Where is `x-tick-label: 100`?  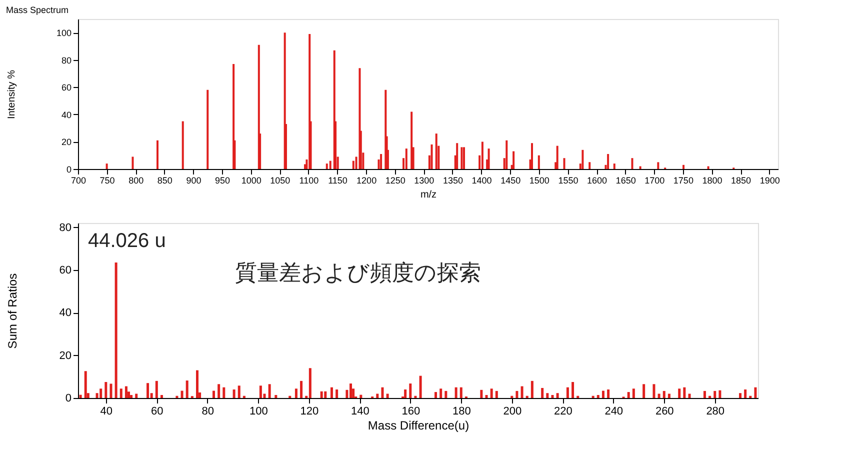 x-tick-label: 100 is located at coordinates (258, 412).